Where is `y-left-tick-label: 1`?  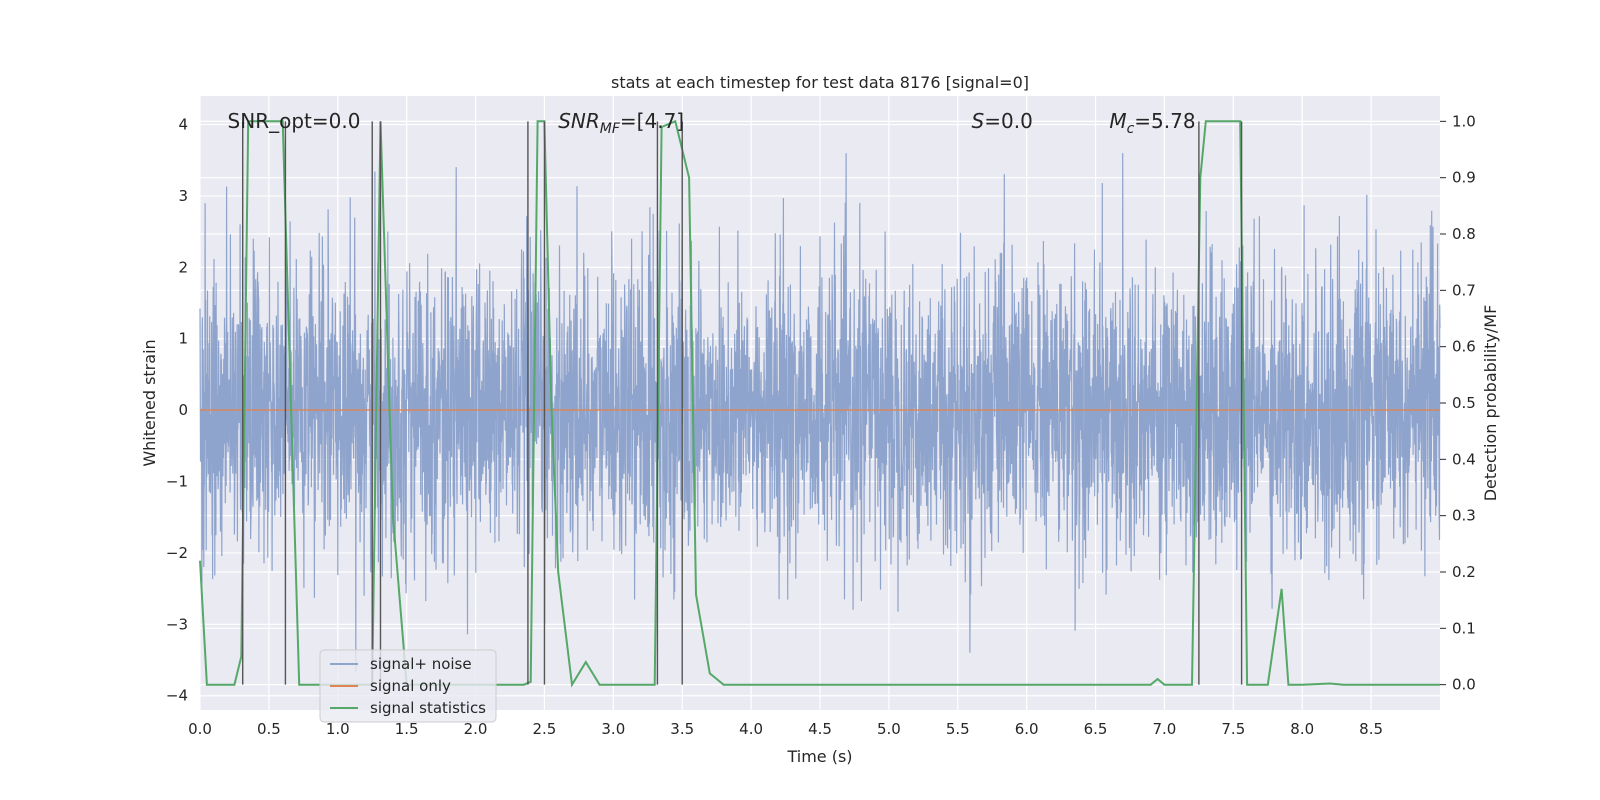
y-left-tick-label: 1 is located at coordinates (183, 339).